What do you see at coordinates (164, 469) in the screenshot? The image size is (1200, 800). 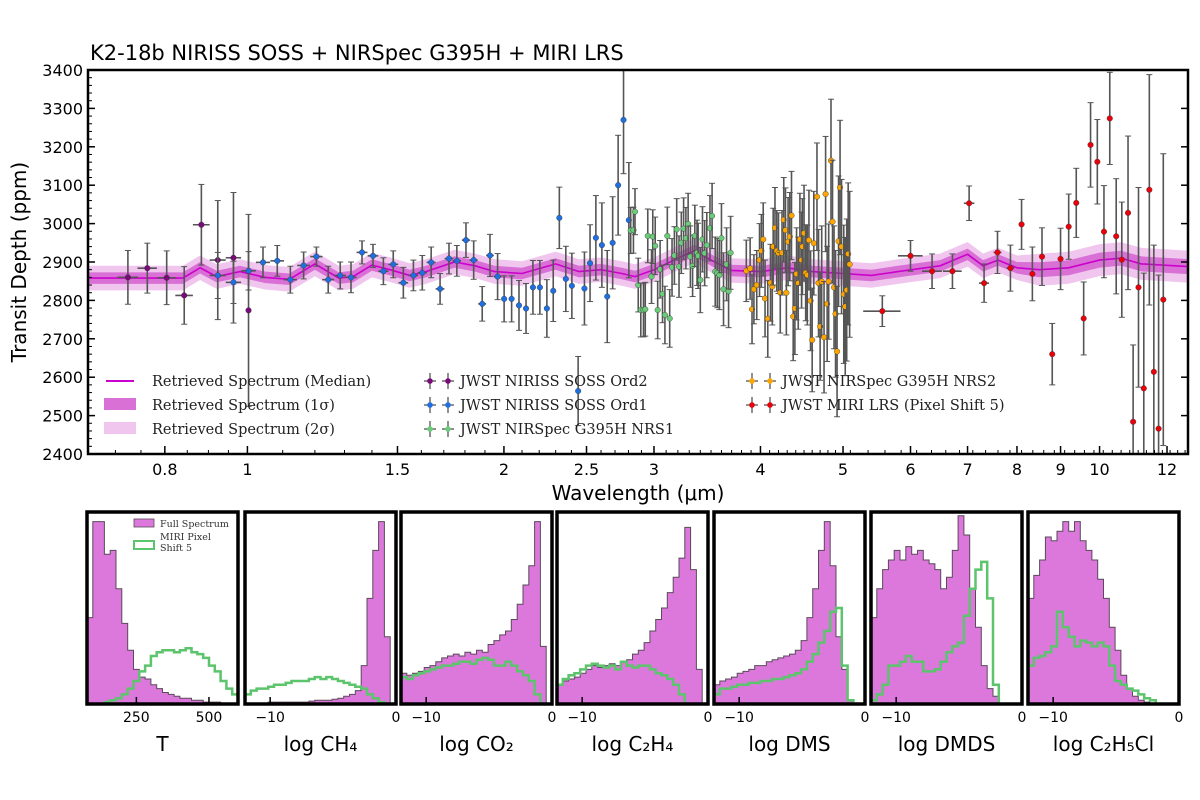 I see `x-tick-label: 0.8` at bounding box center [164, 469].